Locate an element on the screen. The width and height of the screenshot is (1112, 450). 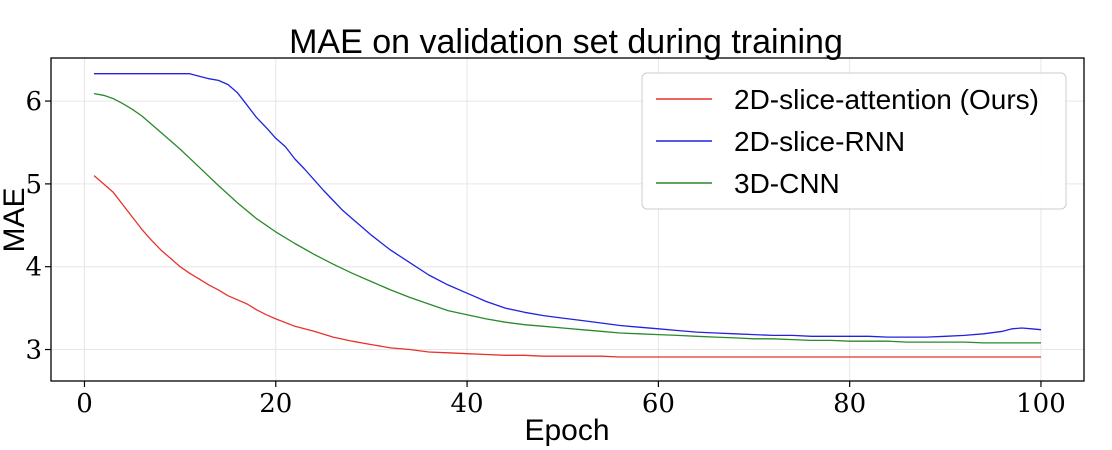
legend-label: 2D-slice-RNN is located at coordinates (819, 141).